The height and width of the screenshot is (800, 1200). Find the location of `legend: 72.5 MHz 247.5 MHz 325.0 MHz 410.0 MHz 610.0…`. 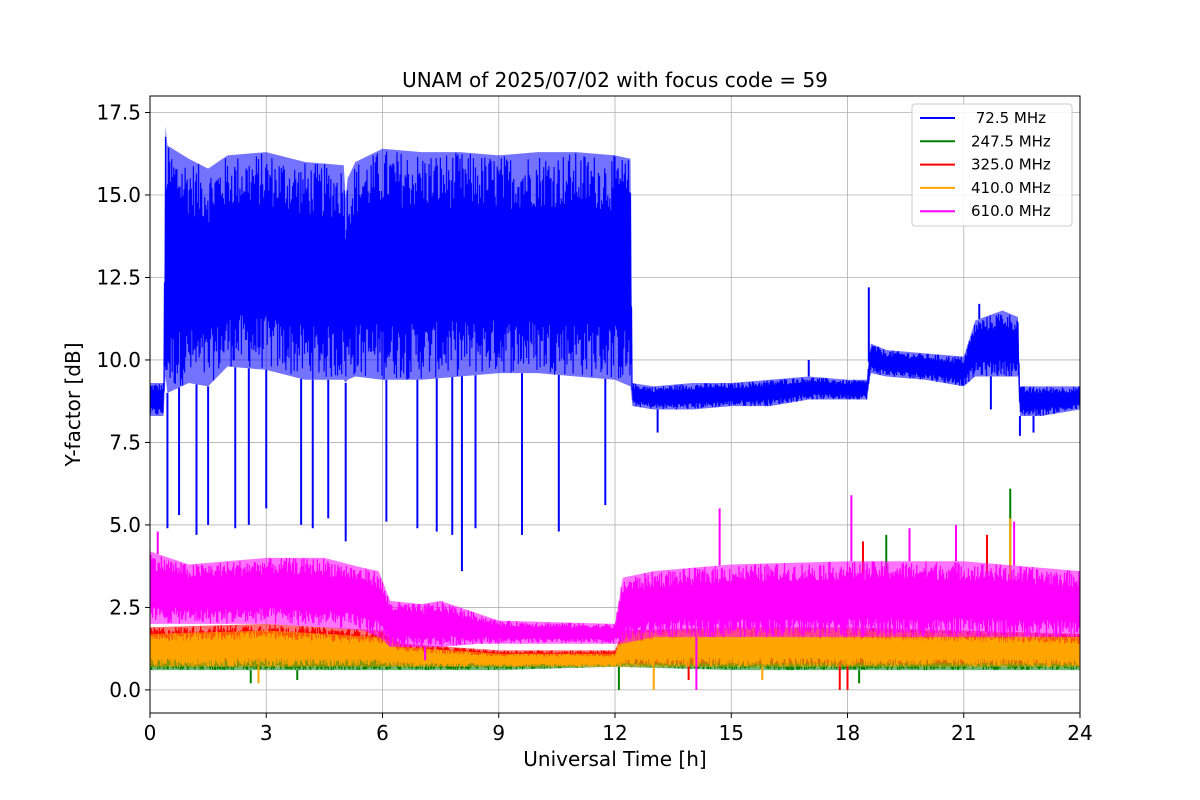

legend: 72.5 MHz 247.5 MHz 325.0 MHz 410.0 MHz 610.0… is located at coordinates (992, 165).